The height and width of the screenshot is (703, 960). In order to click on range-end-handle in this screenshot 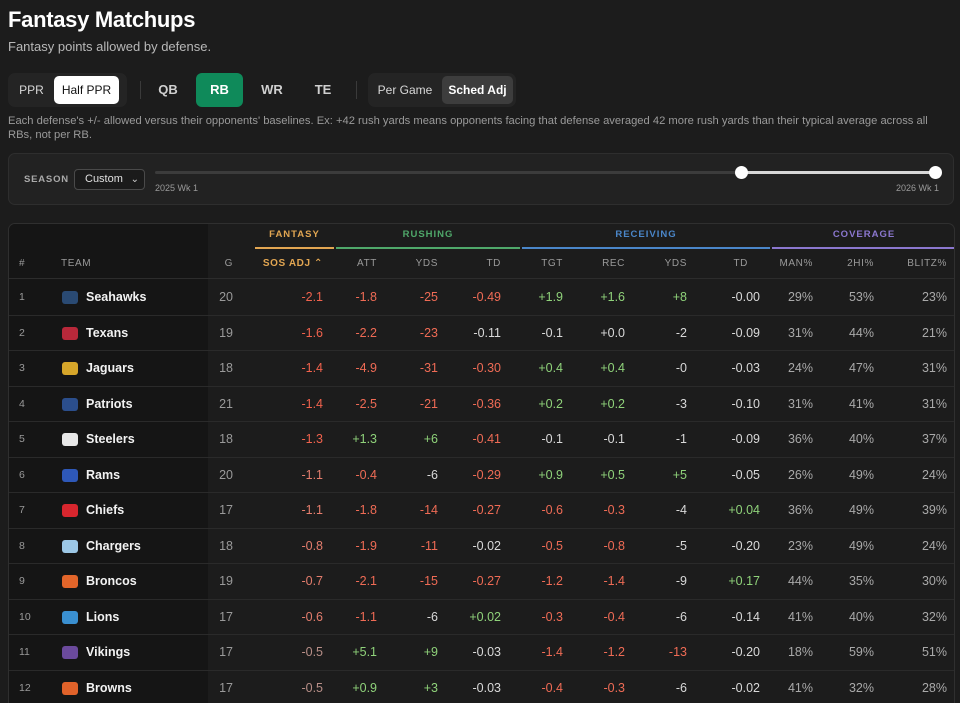, I will do `click(935, 172)`.